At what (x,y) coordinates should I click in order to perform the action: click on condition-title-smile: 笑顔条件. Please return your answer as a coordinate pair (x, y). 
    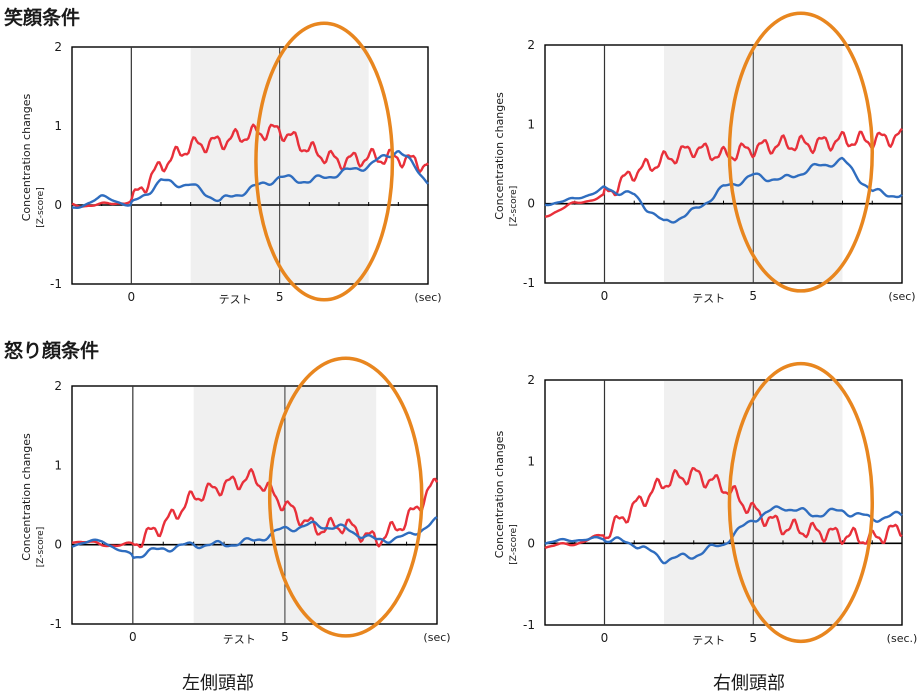
    Looking at the image, I should click on (42, 17).